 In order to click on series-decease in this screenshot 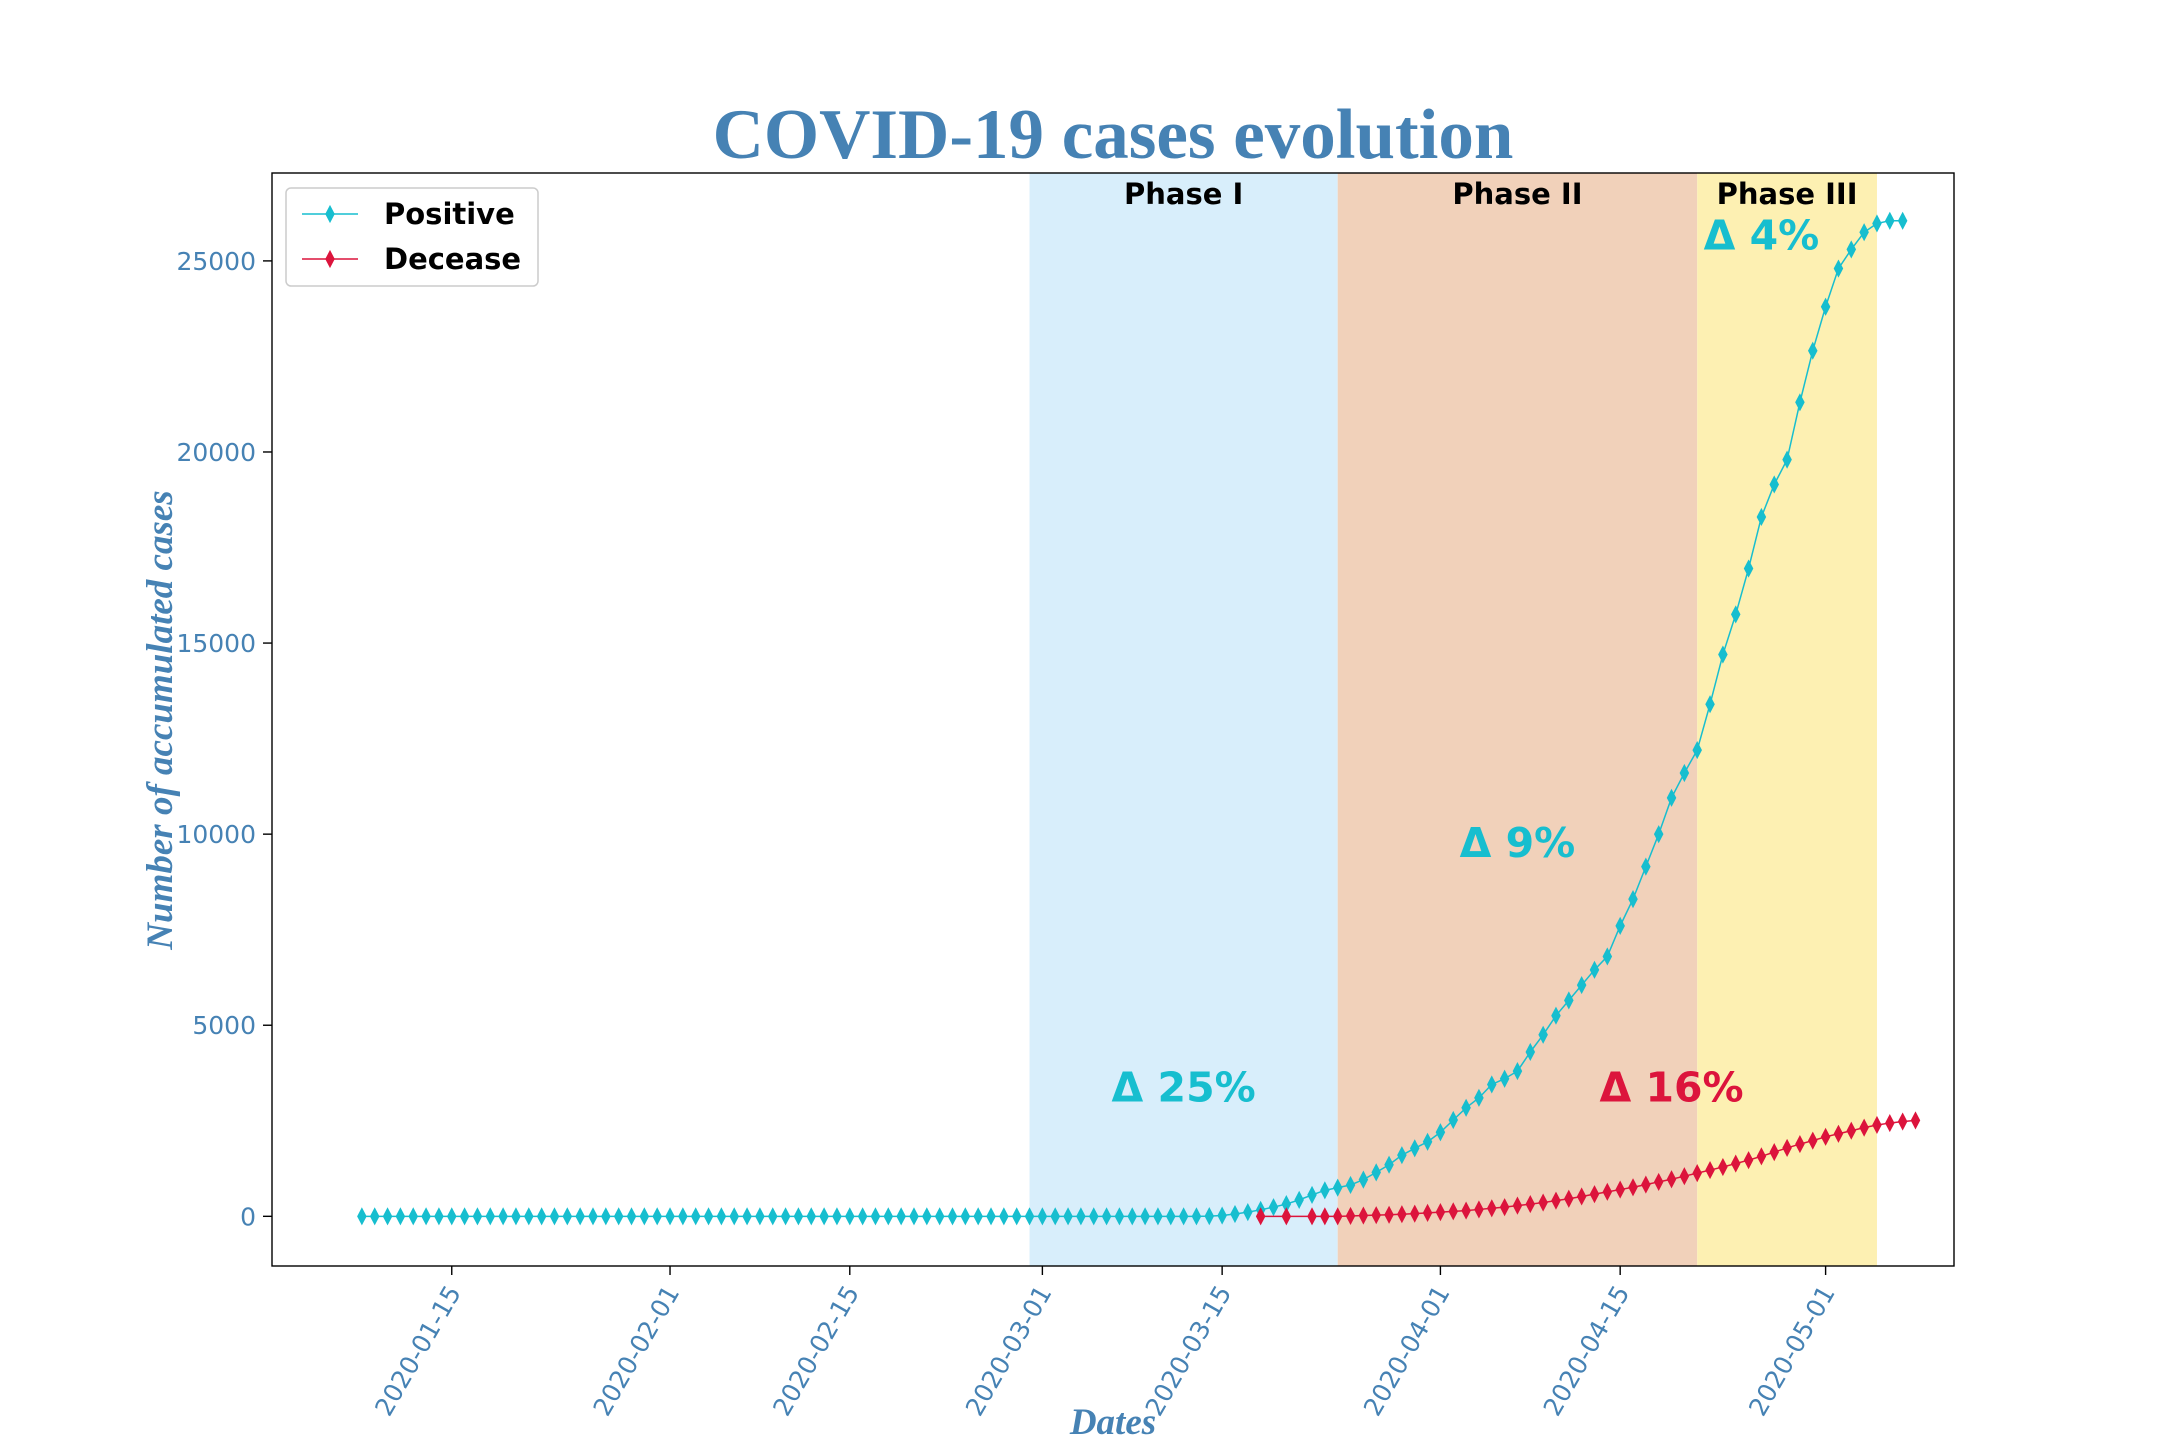, I will do `click(1588, 1168)`.